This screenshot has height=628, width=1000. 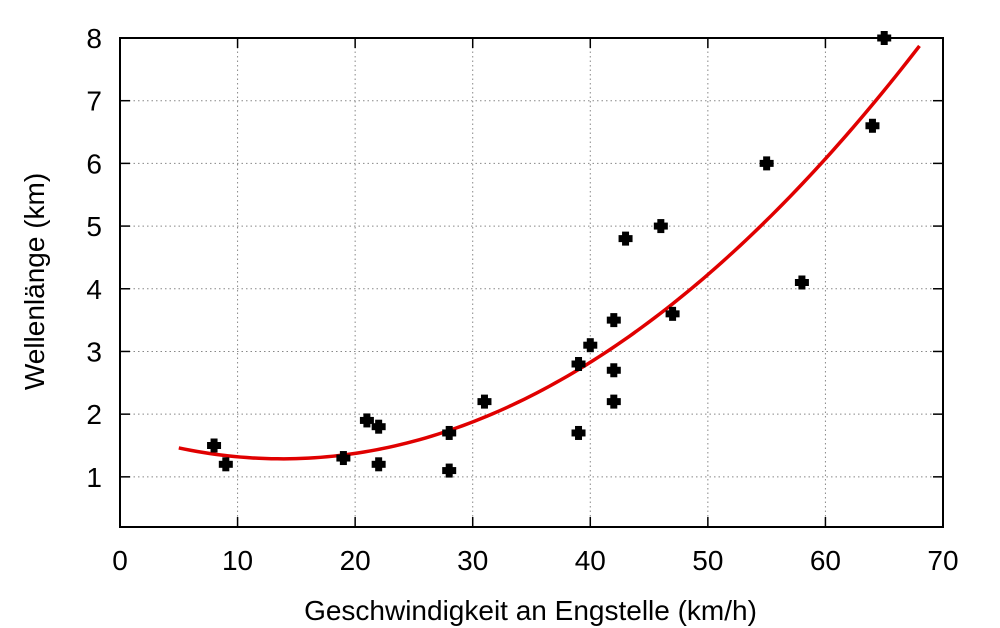 What do you see at coordinates (355, 560) in the screenshot?
I see `x-tick-label: 20` at bounding box center [355, 560].